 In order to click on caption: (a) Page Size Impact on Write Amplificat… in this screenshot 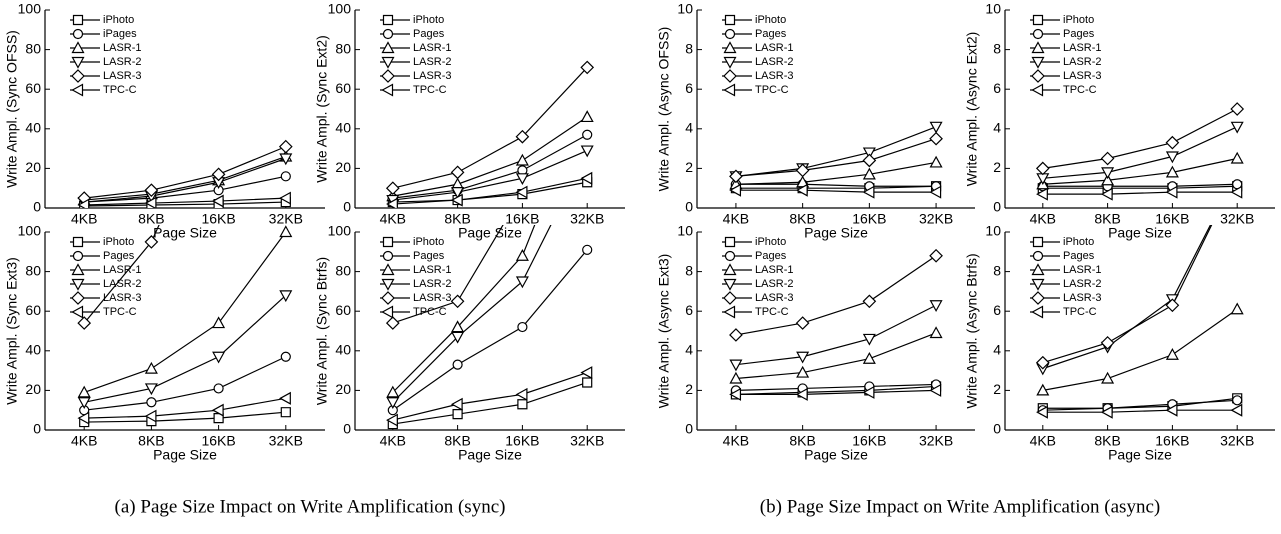, I will do `click(310, 506)`.